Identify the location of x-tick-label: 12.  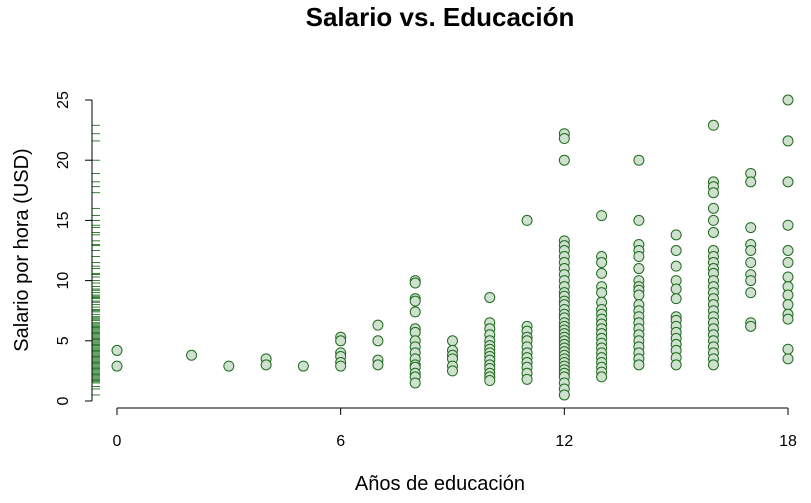
(564, 441).